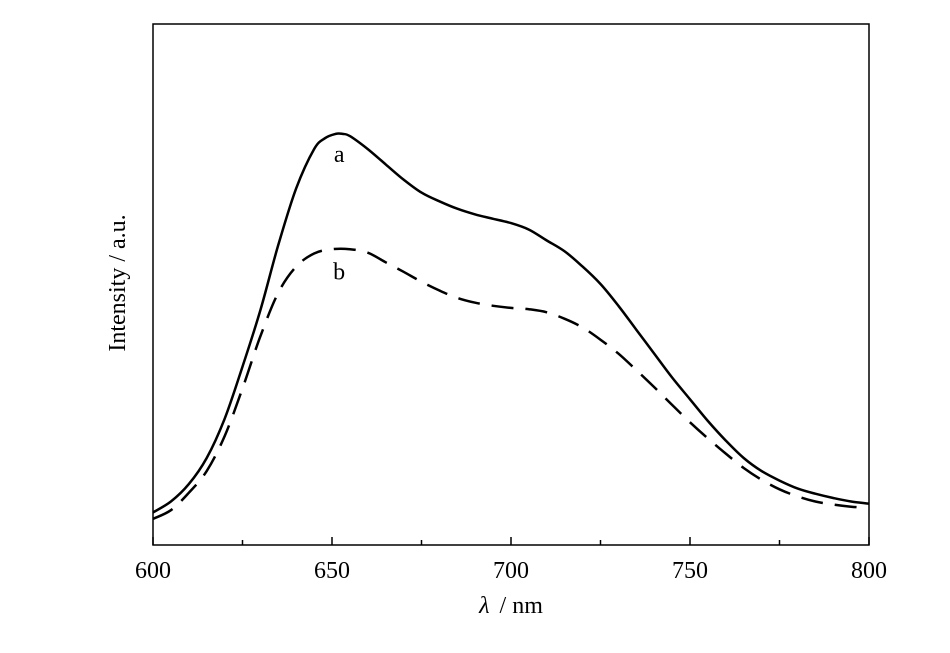 The height and width of the screenshot is (653, 950). I want to click on x-axis-title: λ / nm, so click(510, 606).